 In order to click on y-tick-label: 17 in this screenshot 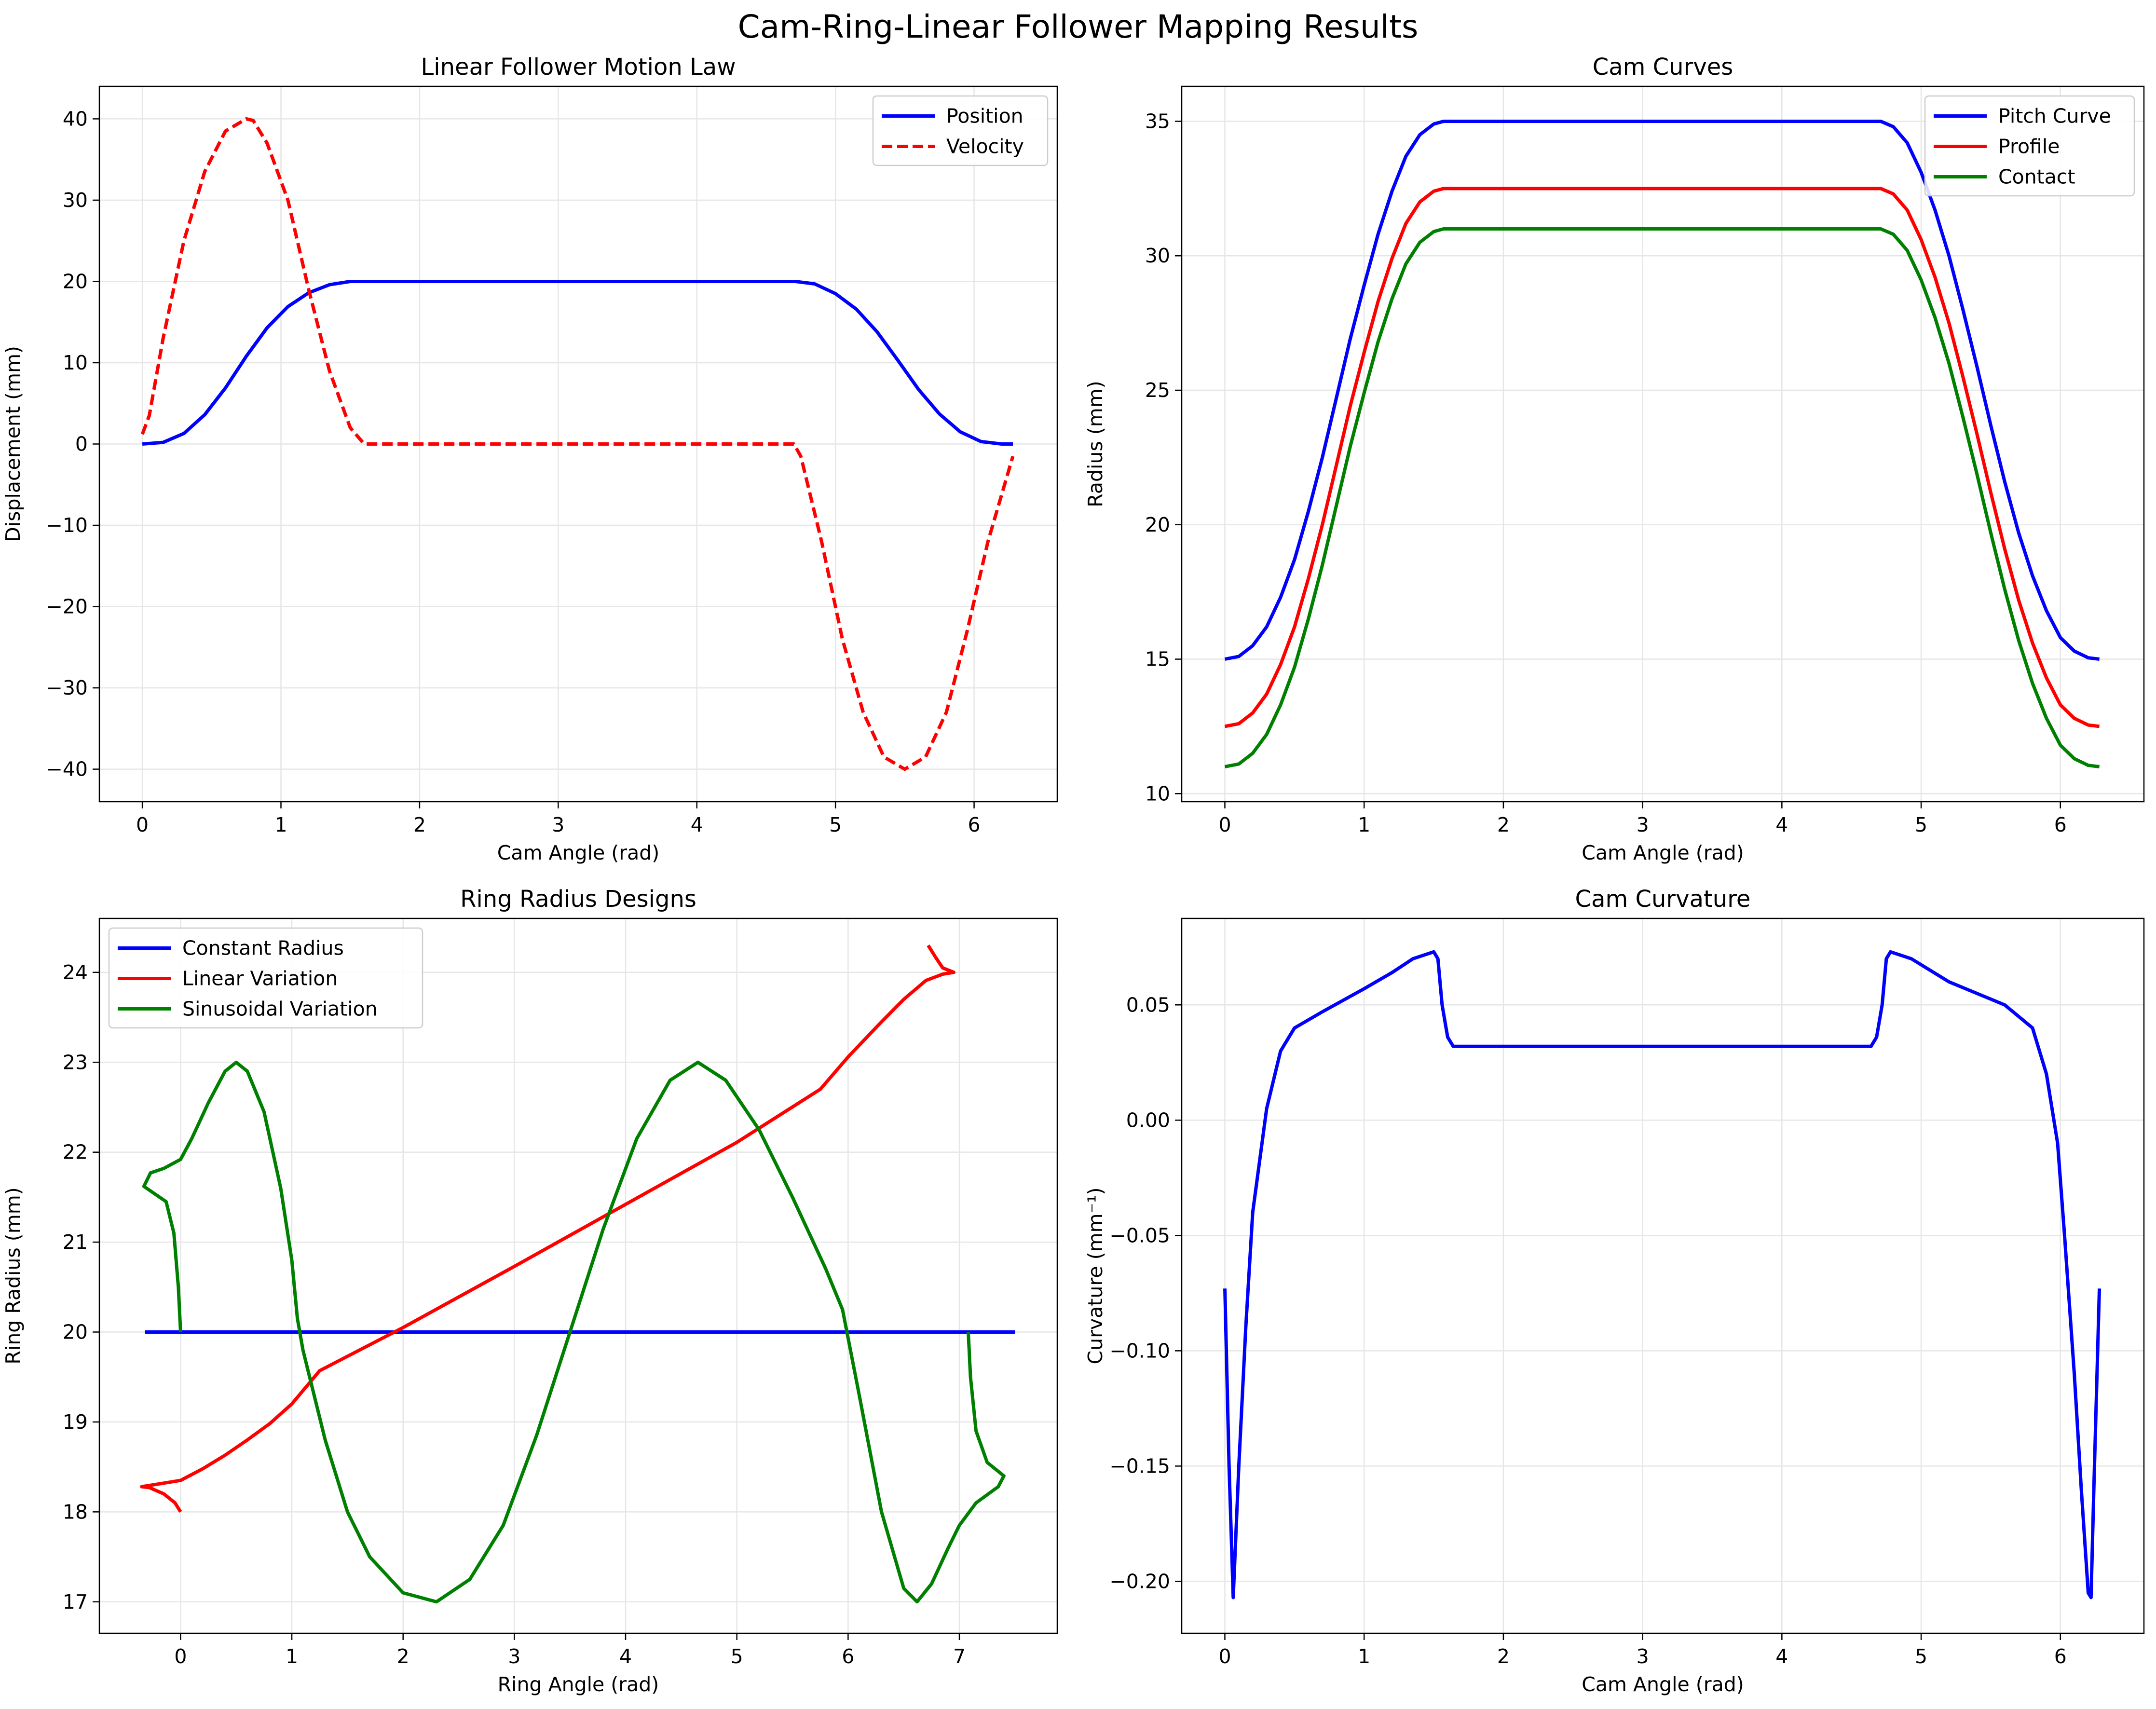, I will do `click(75, 1601)`.